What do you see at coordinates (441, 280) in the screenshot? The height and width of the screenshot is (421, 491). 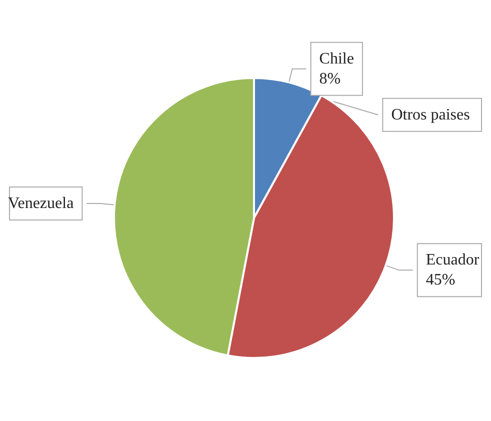 I see `data-label: 45%` at bounding box center [441, 280].